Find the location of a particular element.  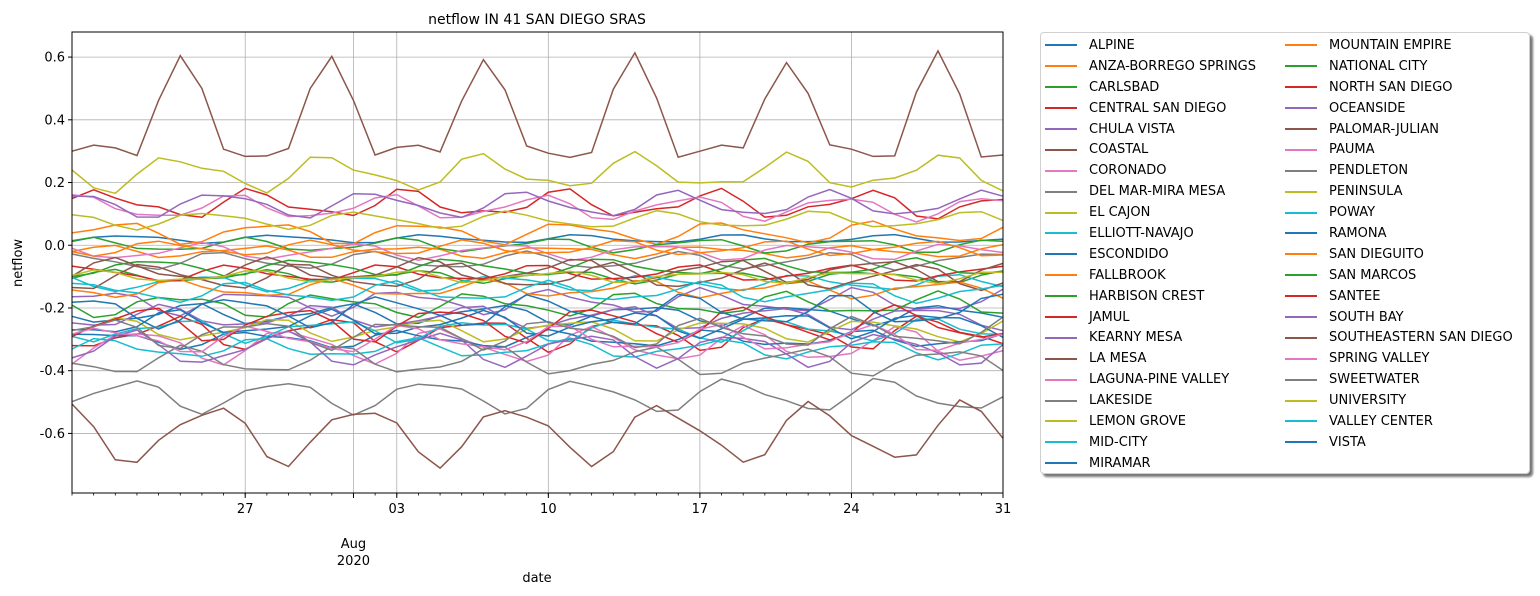

legend-item: SAN MARCOS is located at coordinates (1399, 275).